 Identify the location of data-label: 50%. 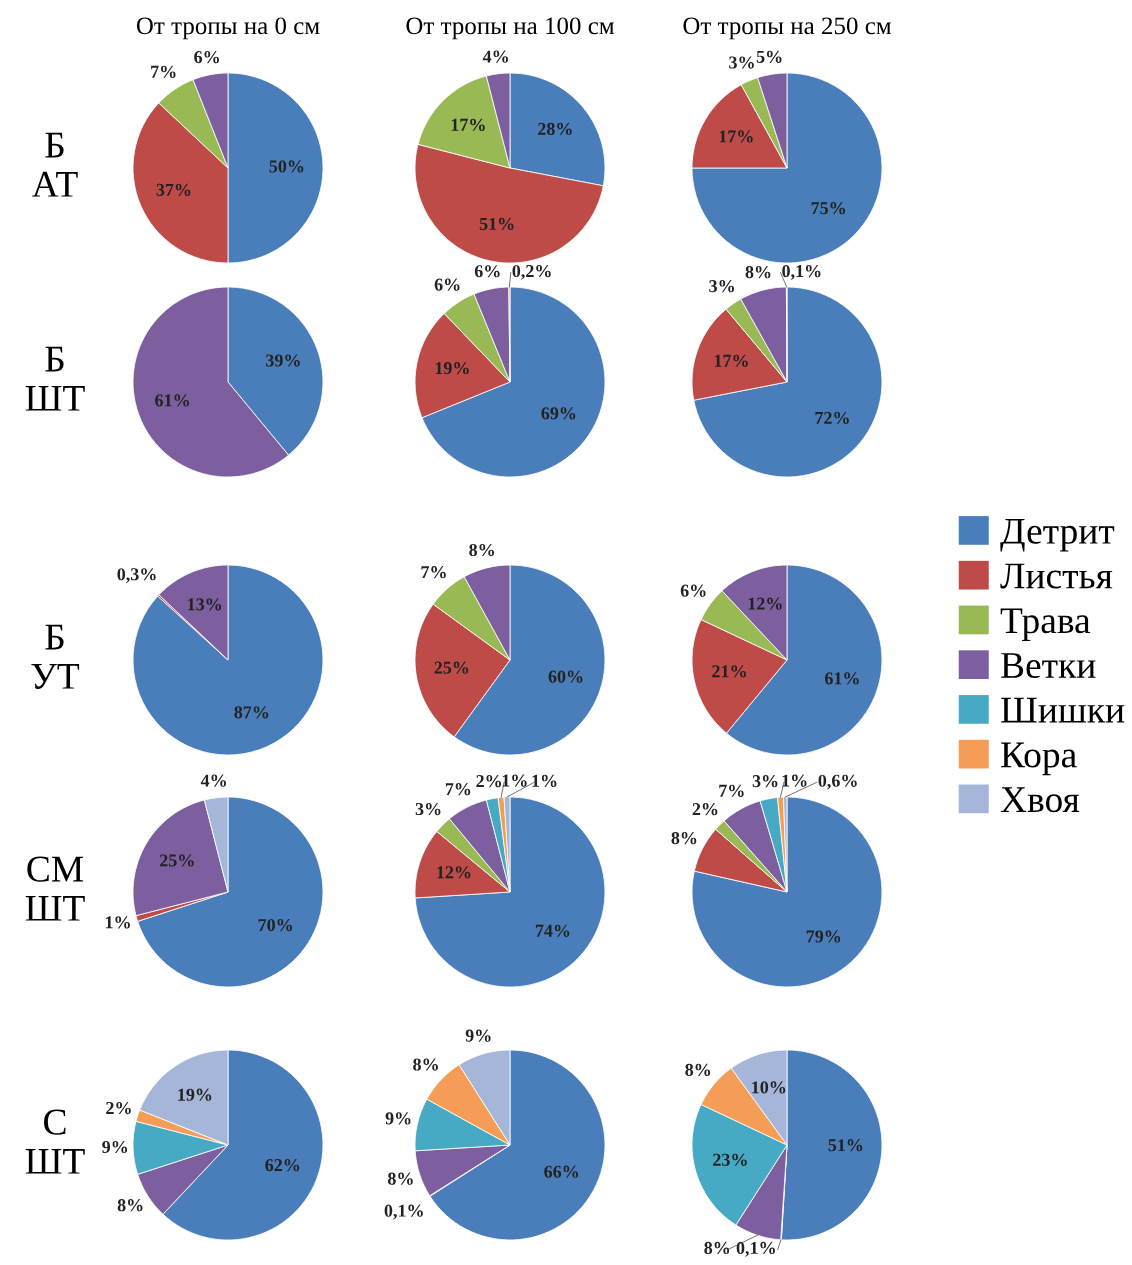
(286, 166).